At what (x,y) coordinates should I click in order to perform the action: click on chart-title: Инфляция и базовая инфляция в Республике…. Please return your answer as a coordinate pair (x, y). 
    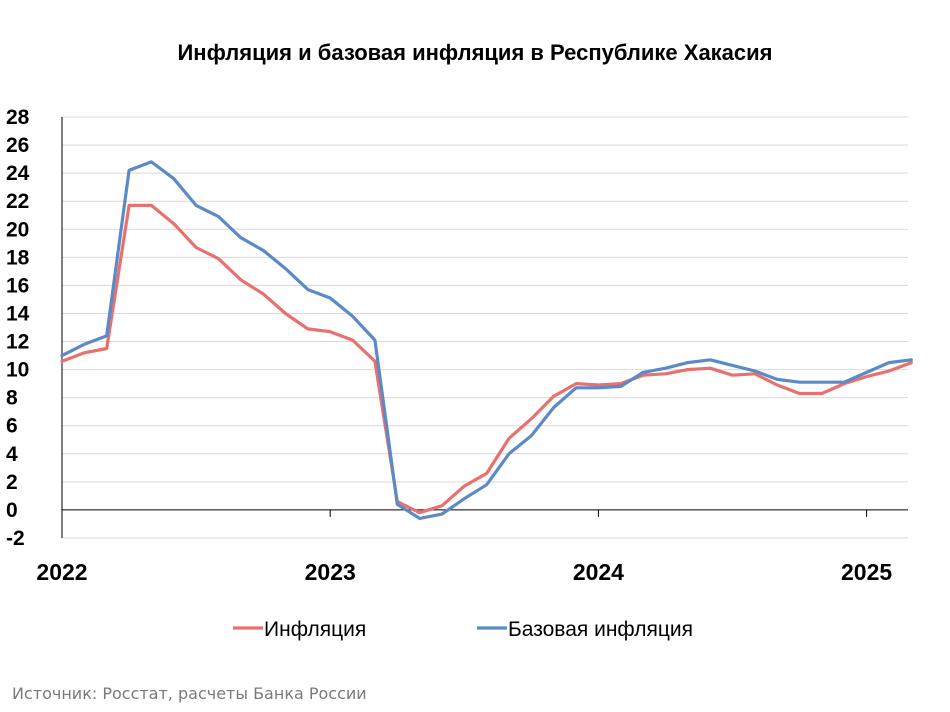
    Looking at the image, I should click on (475, 52).